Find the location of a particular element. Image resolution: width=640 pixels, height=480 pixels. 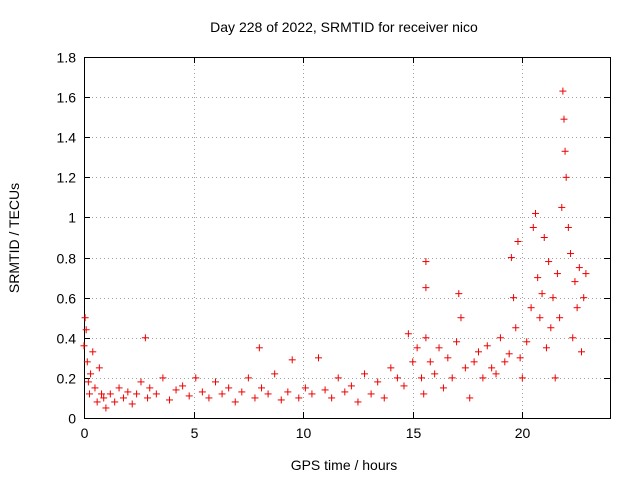

y-tick-label: 1.8 is located at coordinates (67, 58).